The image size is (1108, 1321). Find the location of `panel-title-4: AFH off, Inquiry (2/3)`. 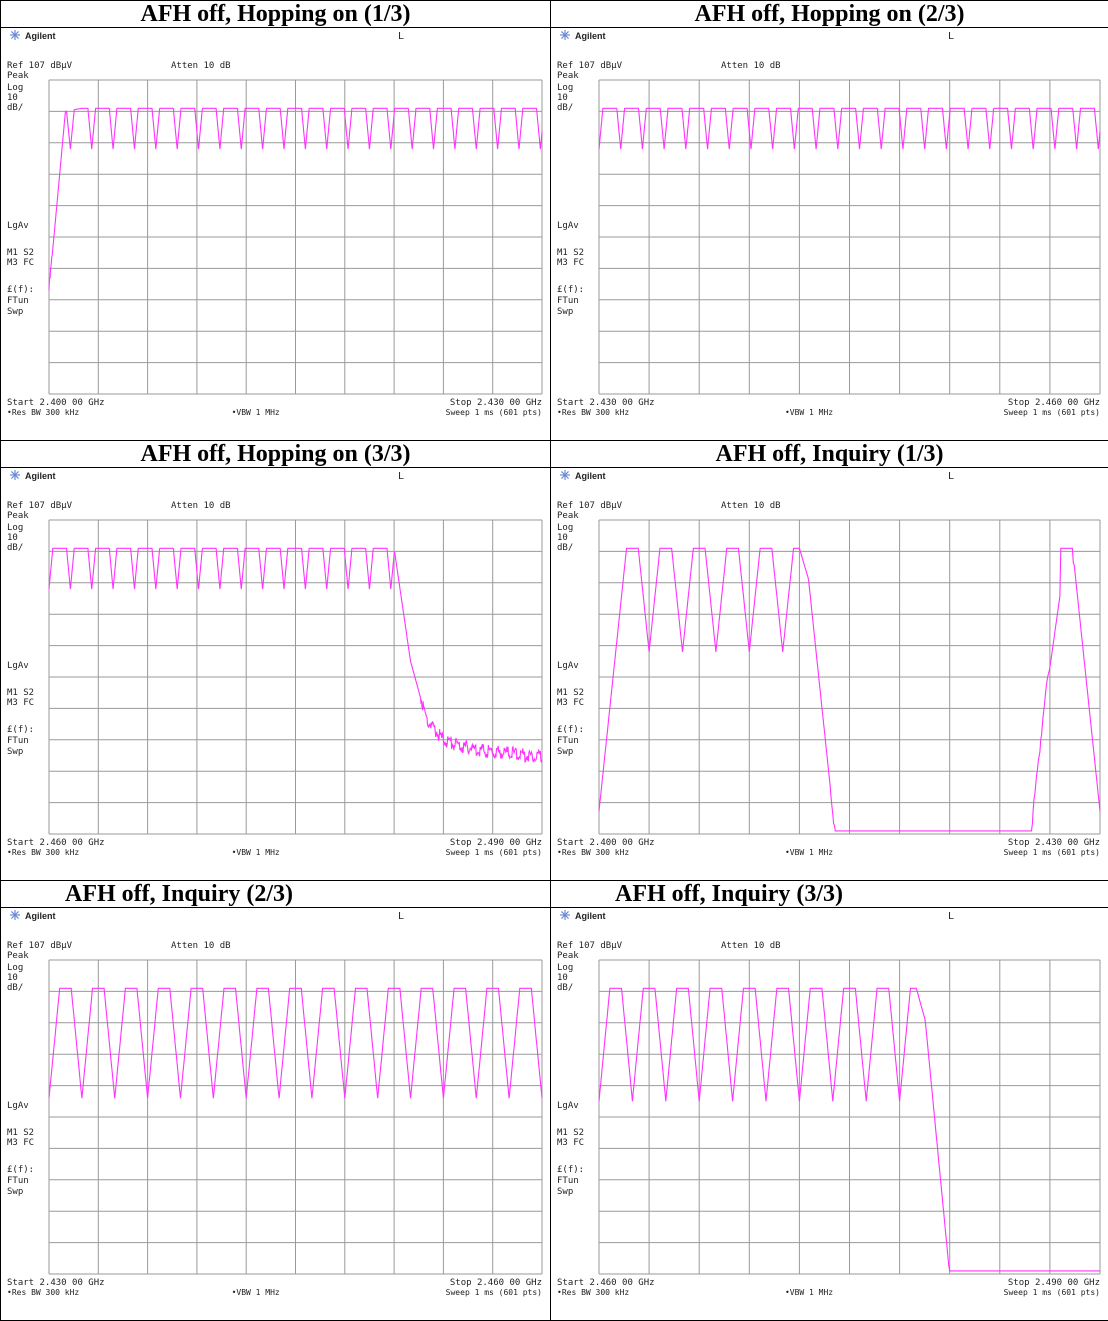

panel-title-4: AFH off, Inquiry (2/3) is located at coordinates (276, 894).